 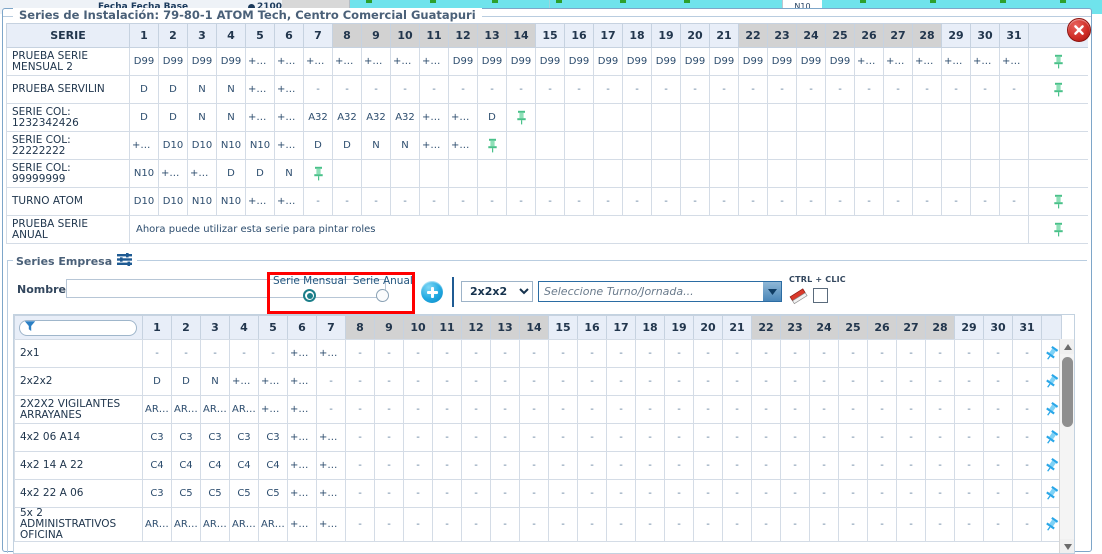 I want to click on day-cell: N10, so click(x=231, y=145).